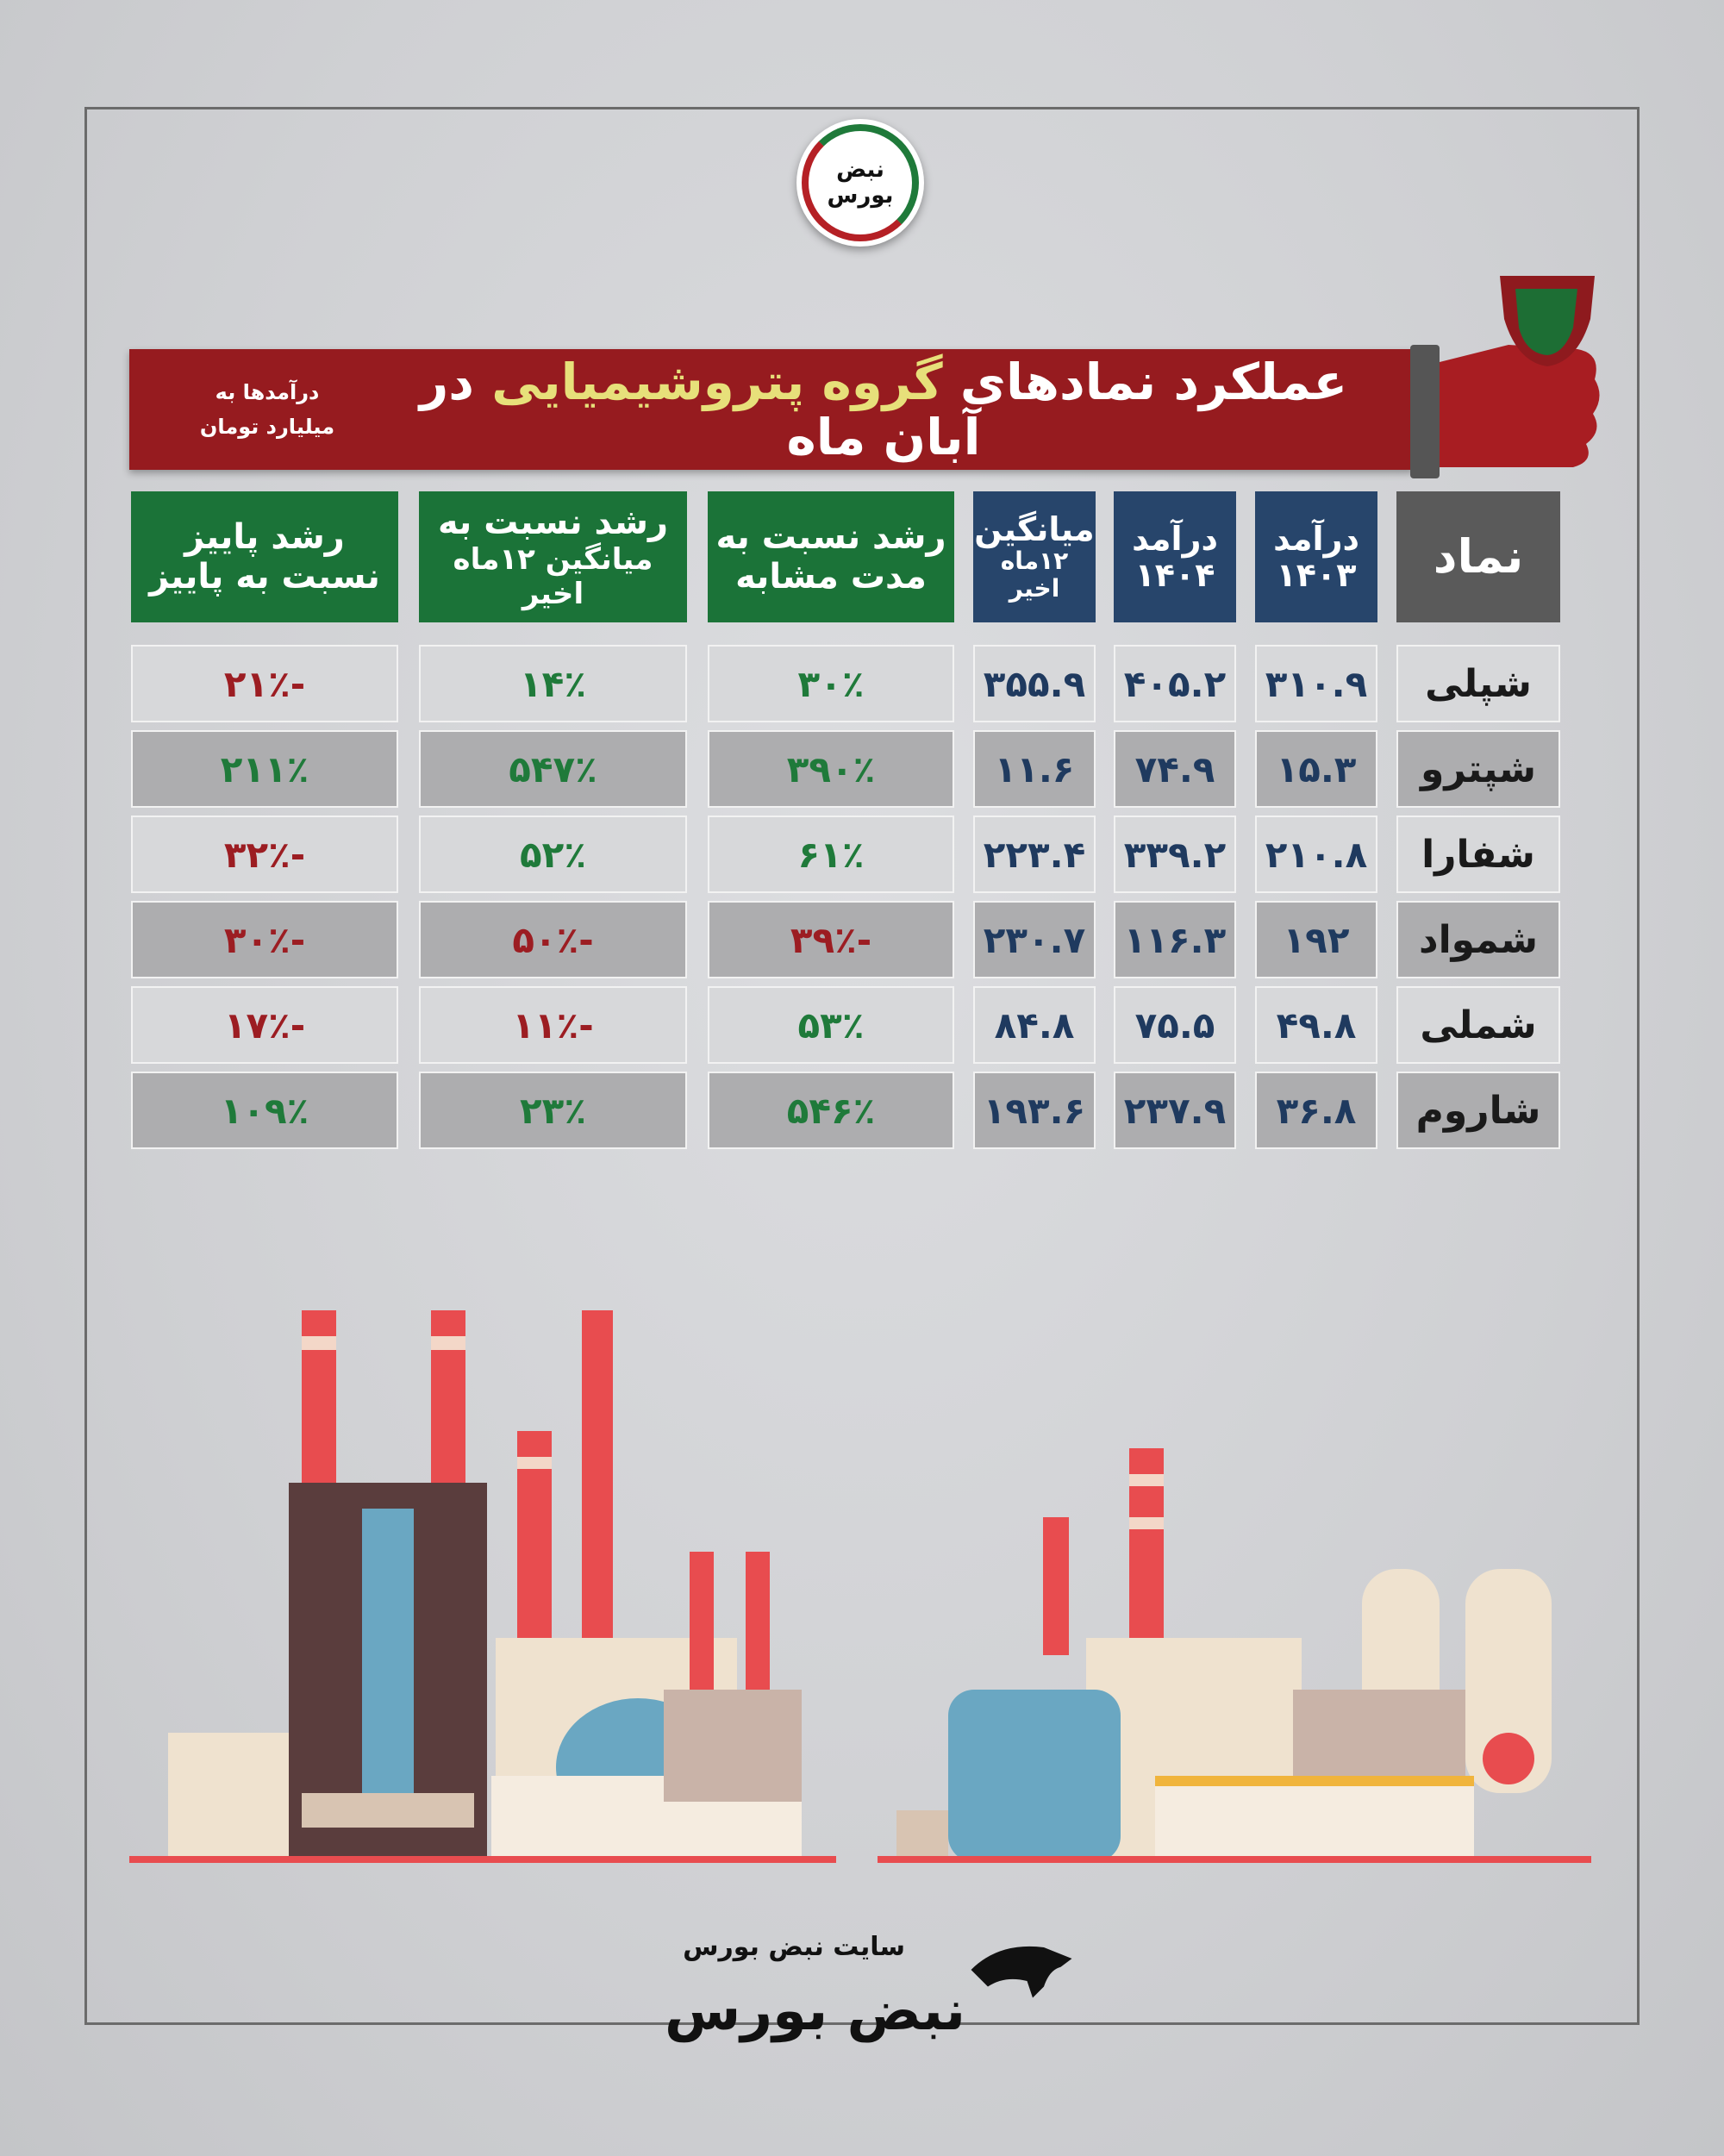 The height and width of the screenshot is (2156, 1724). I want to click on footer-site-text: سایت نبض بورس, so click(794, 1947).